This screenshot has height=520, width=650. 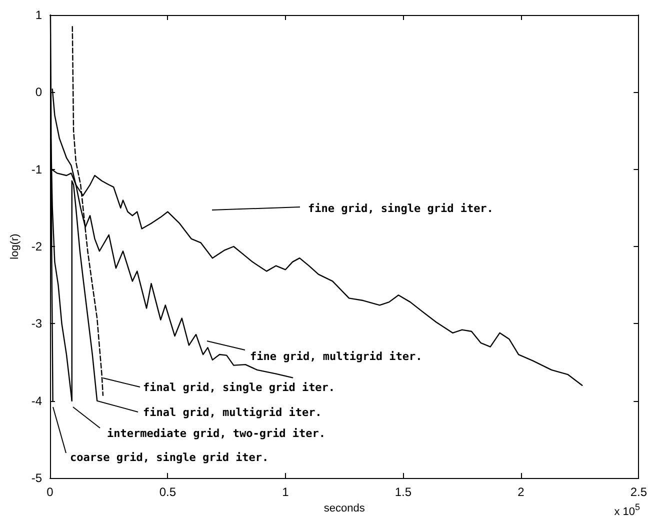 I want to click on x-tick-label: 2, so click(x=521, y=492).